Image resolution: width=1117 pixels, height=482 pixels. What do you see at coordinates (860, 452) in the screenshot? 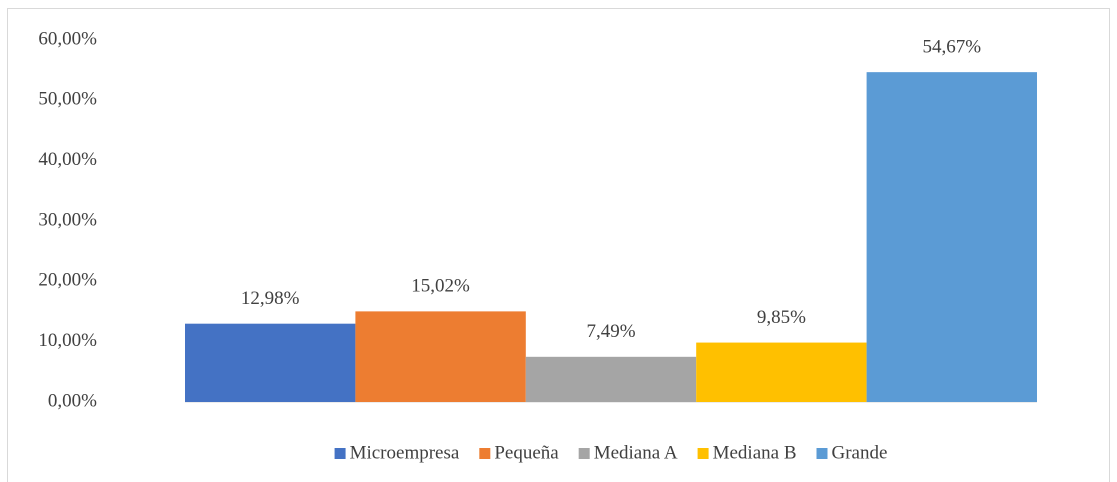
I see `legend-label: Grande` at bounding box center [860, 452].